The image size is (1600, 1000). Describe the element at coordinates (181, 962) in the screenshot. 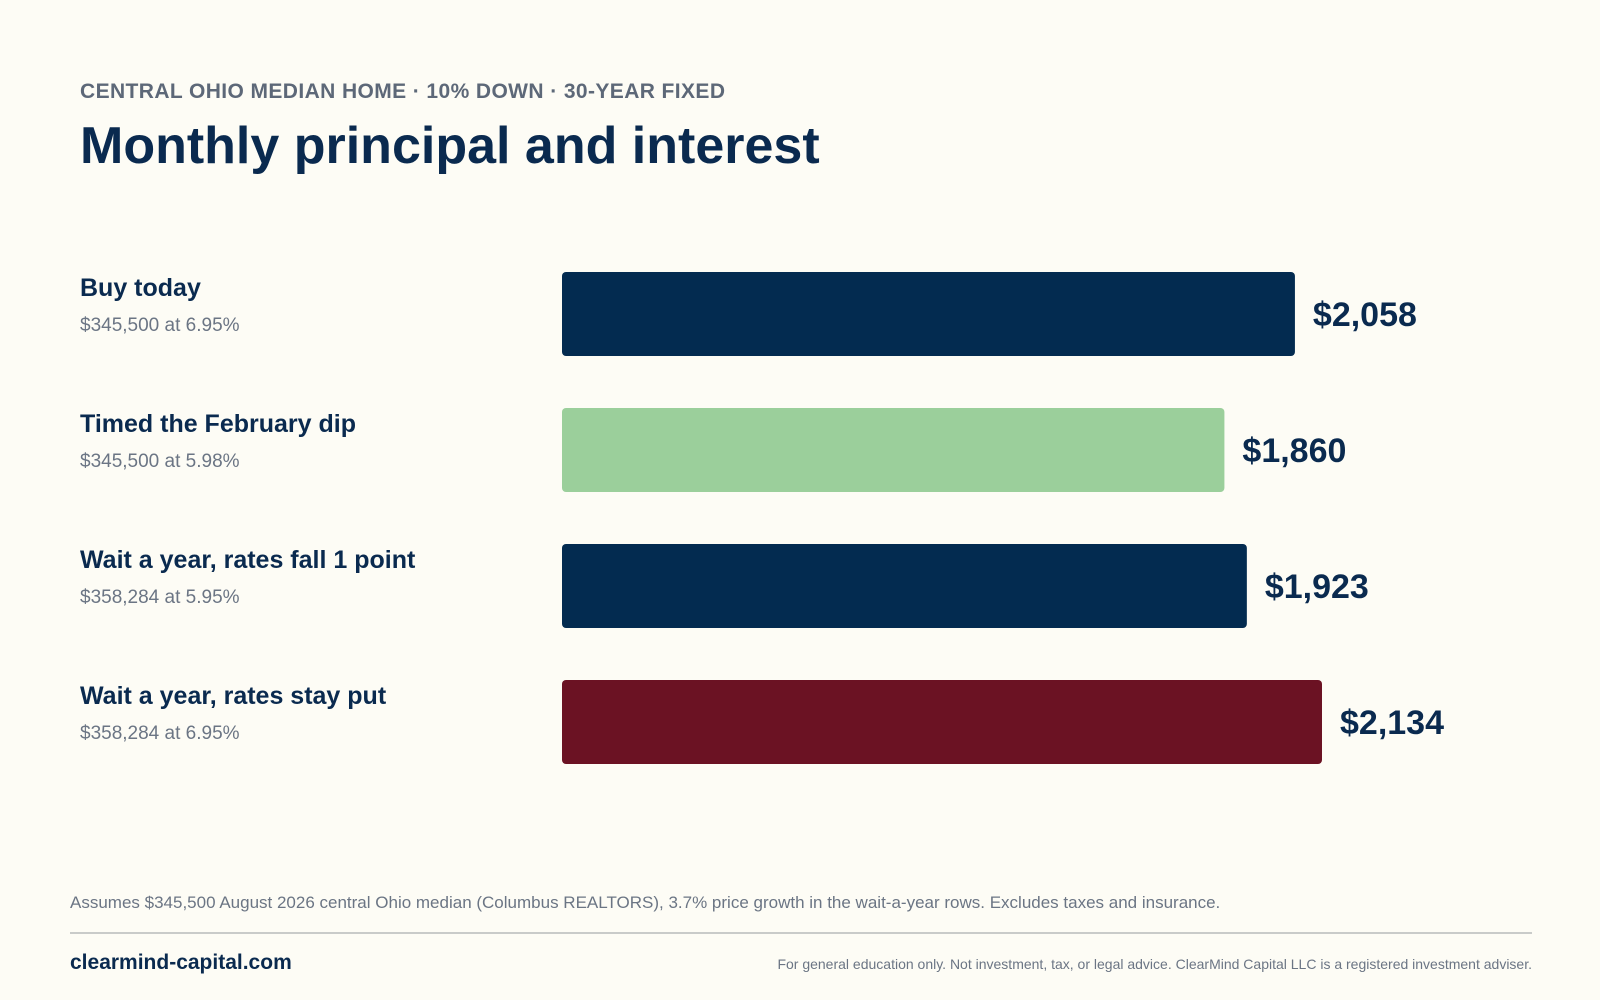

I see `site-link: clearmind-capital.com` at that location.